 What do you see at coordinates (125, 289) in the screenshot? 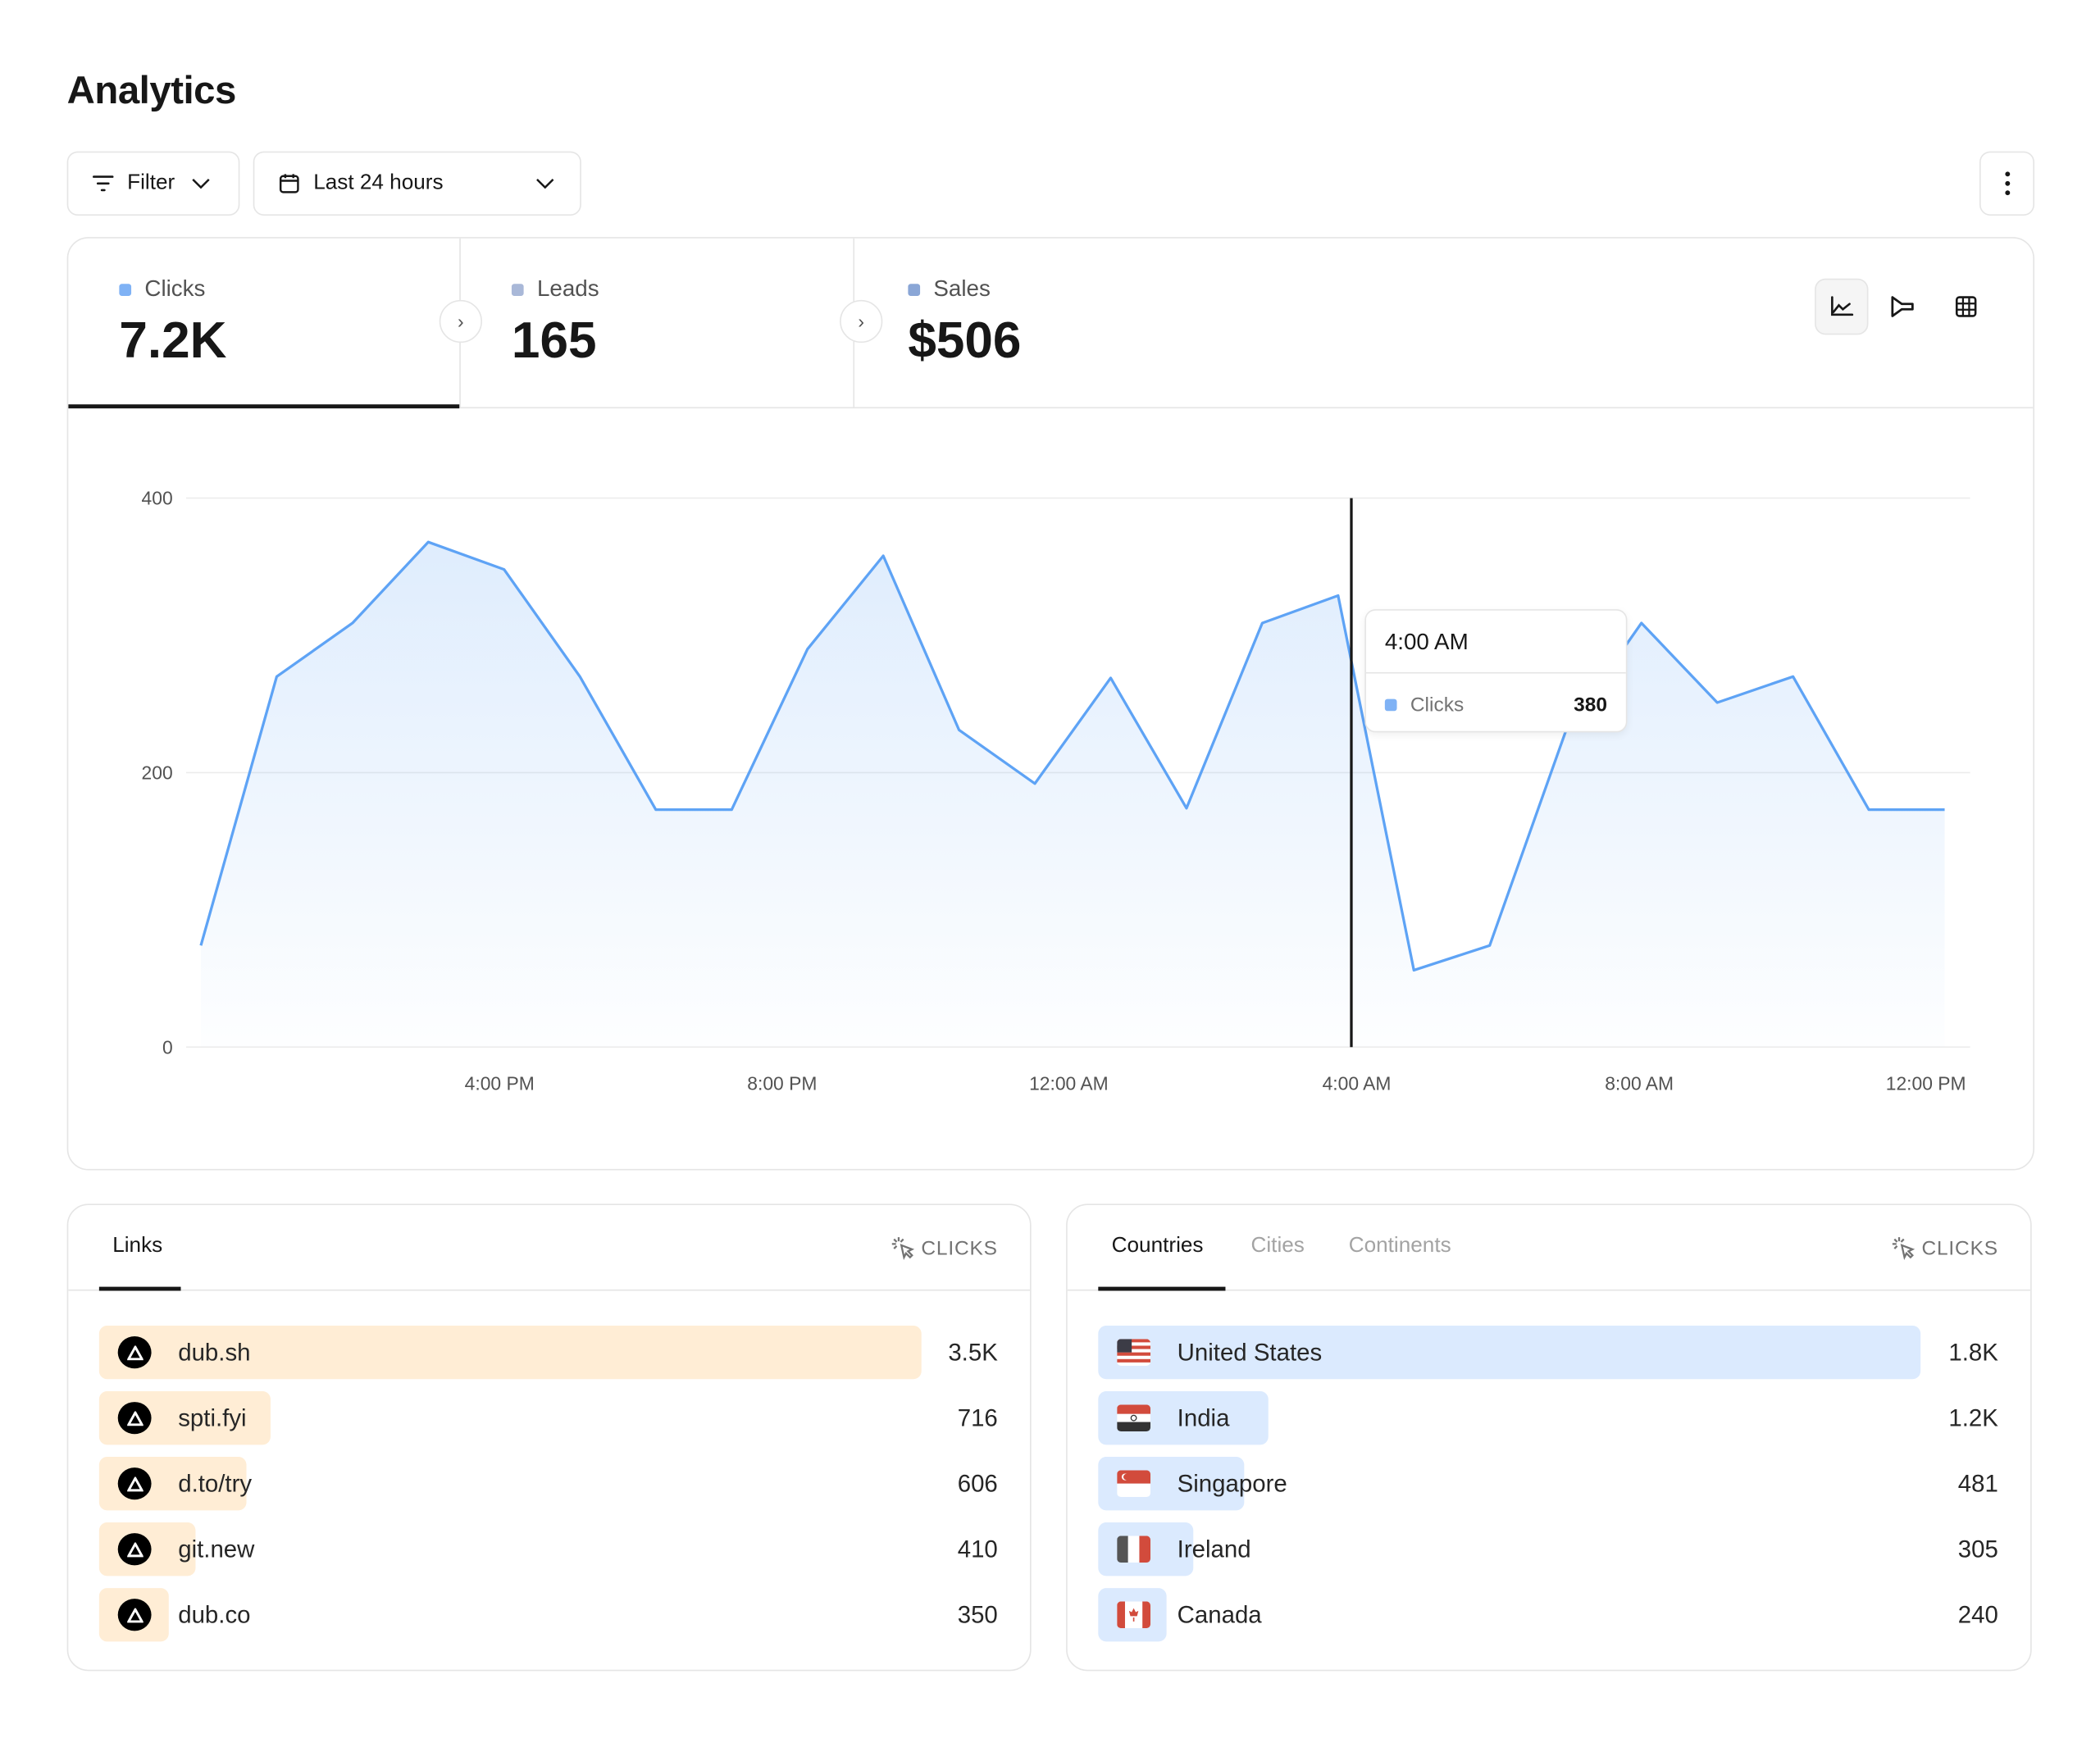
I see `clicks-legend-swatch` at bounding box center [125, 289].